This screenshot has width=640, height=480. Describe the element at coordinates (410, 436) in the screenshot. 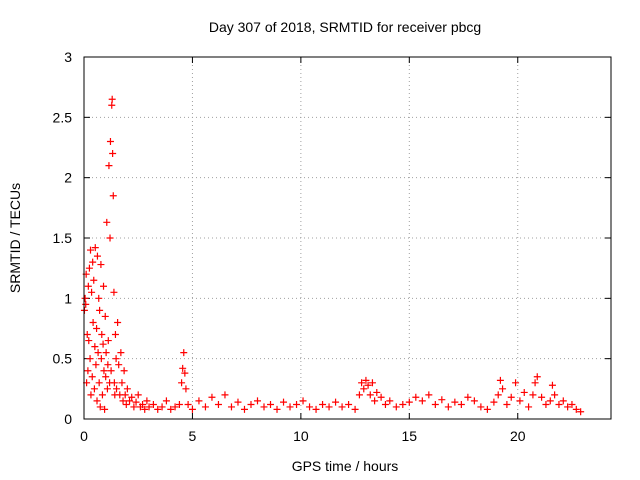

I see `x-tick-label: 15` at that location.